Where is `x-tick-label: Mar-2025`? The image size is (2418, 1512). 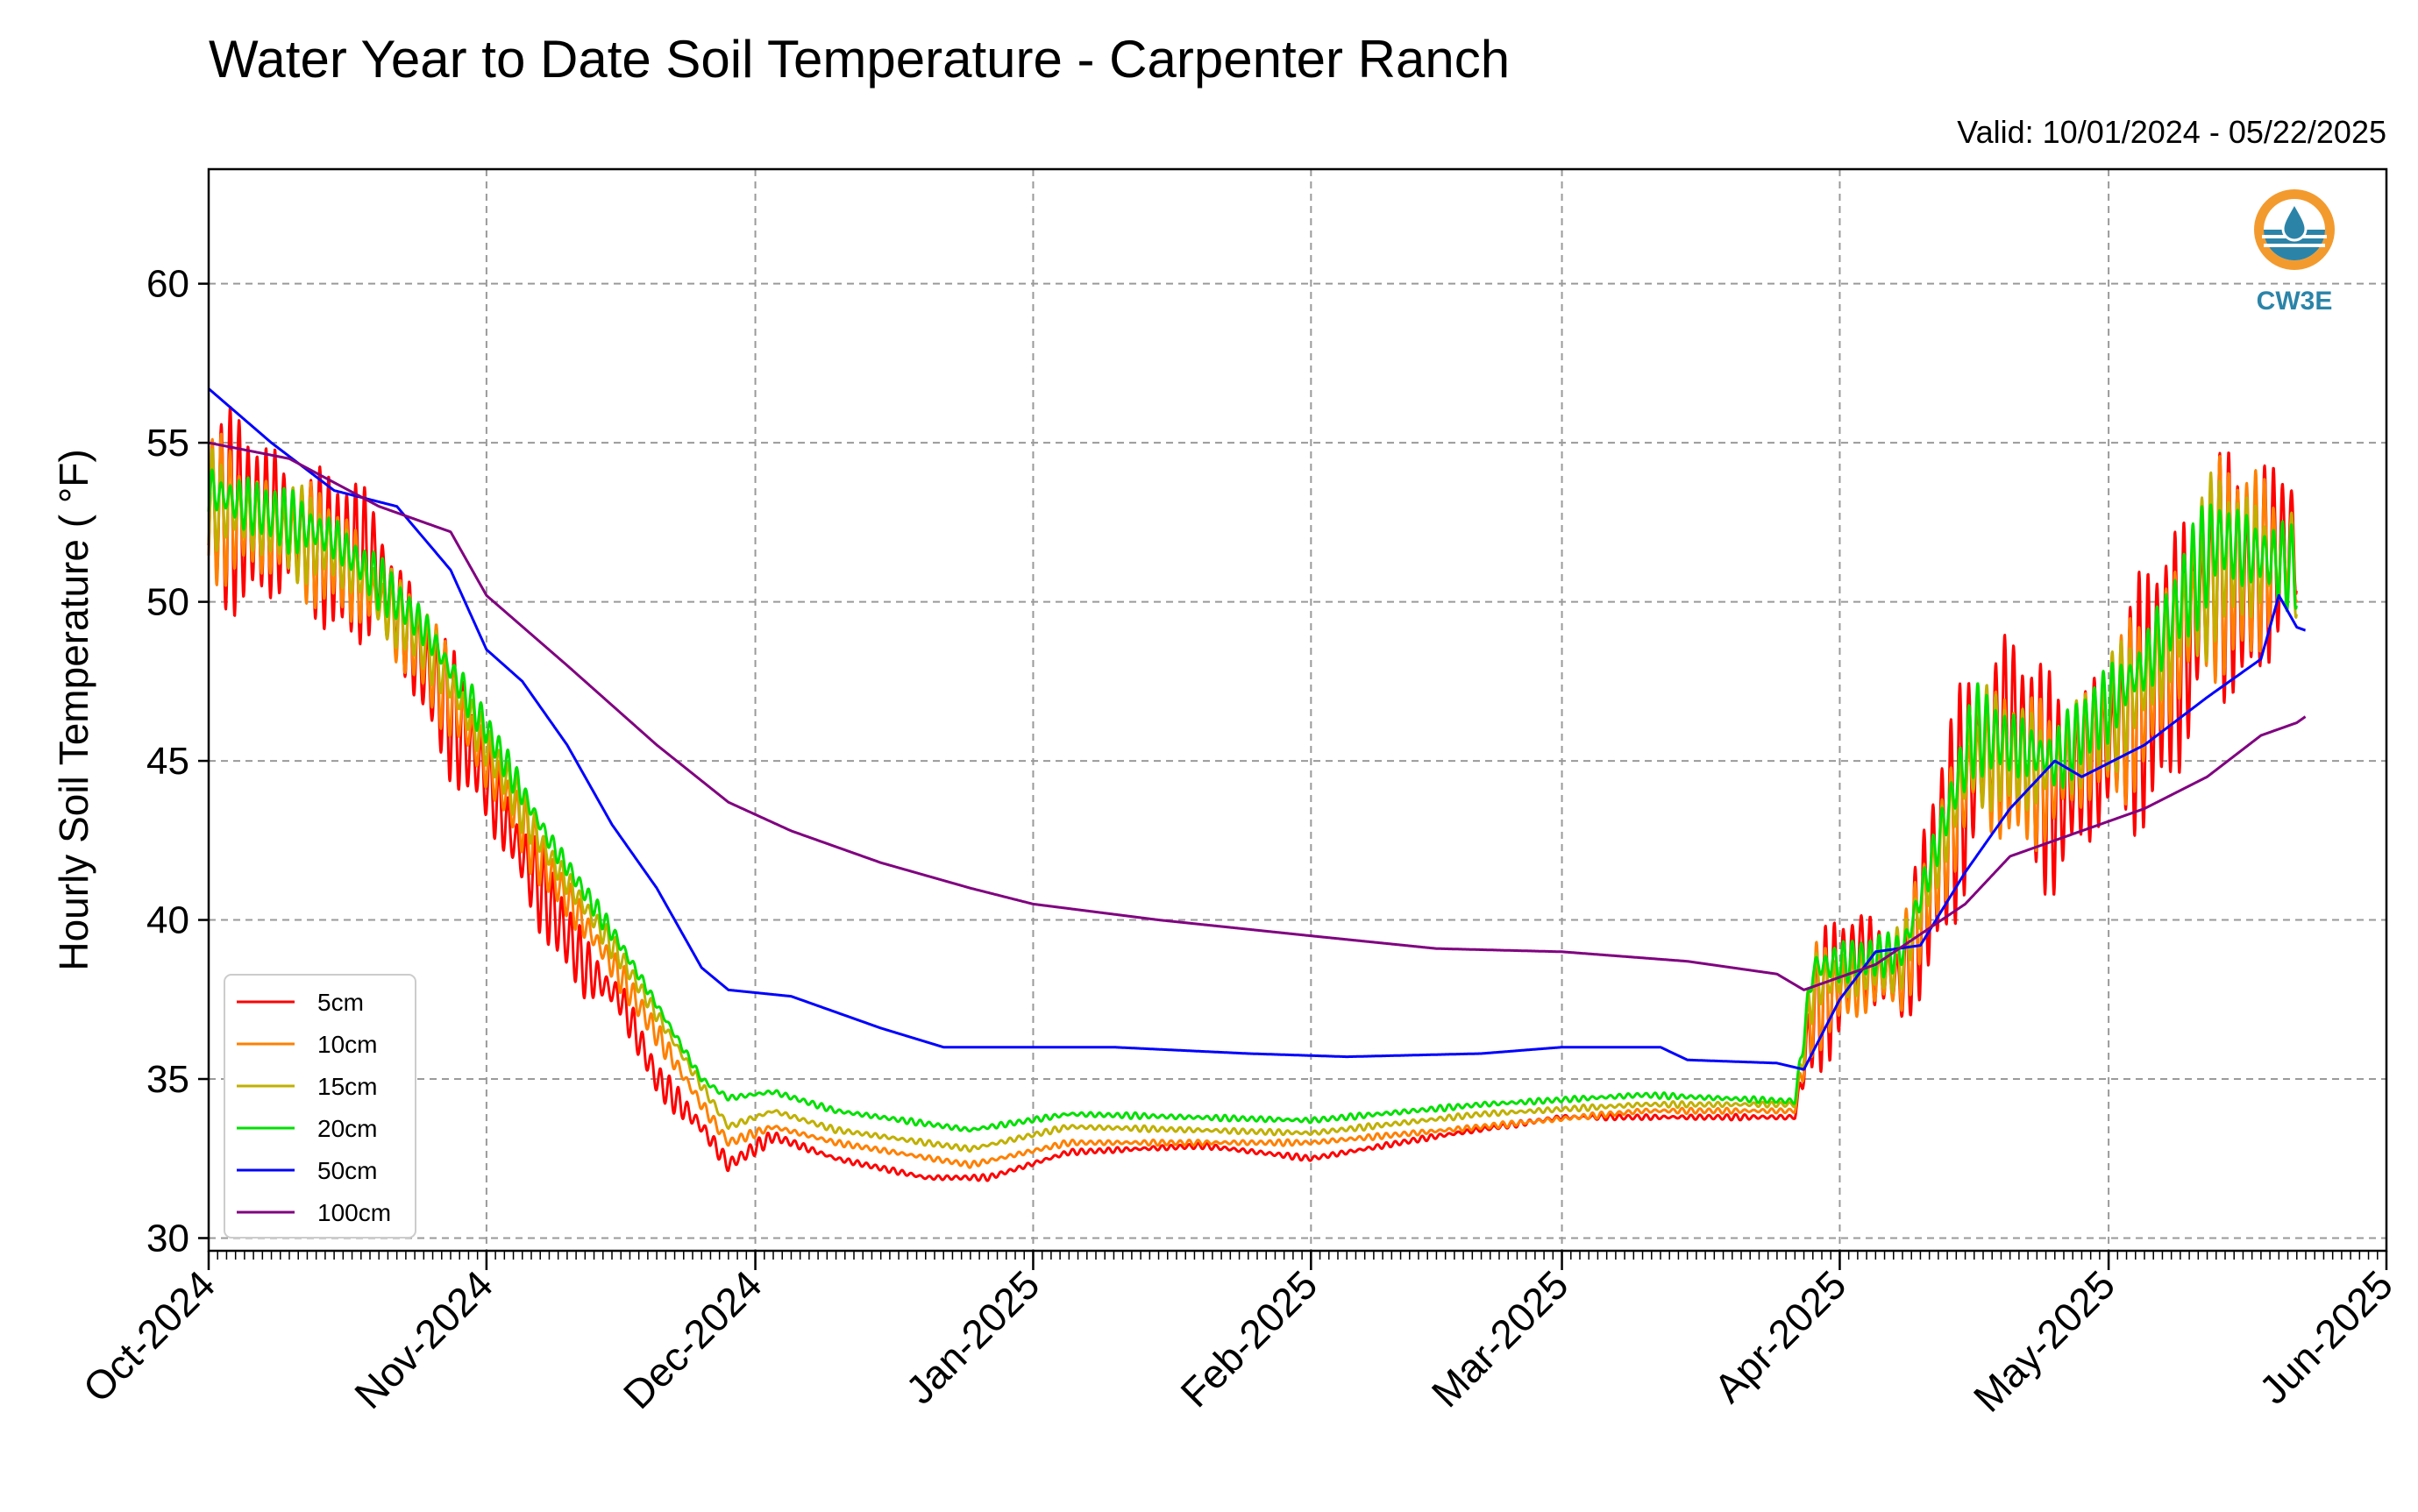
x-tick-label: Mar-2025 is located at coordinates (1500, 1338).